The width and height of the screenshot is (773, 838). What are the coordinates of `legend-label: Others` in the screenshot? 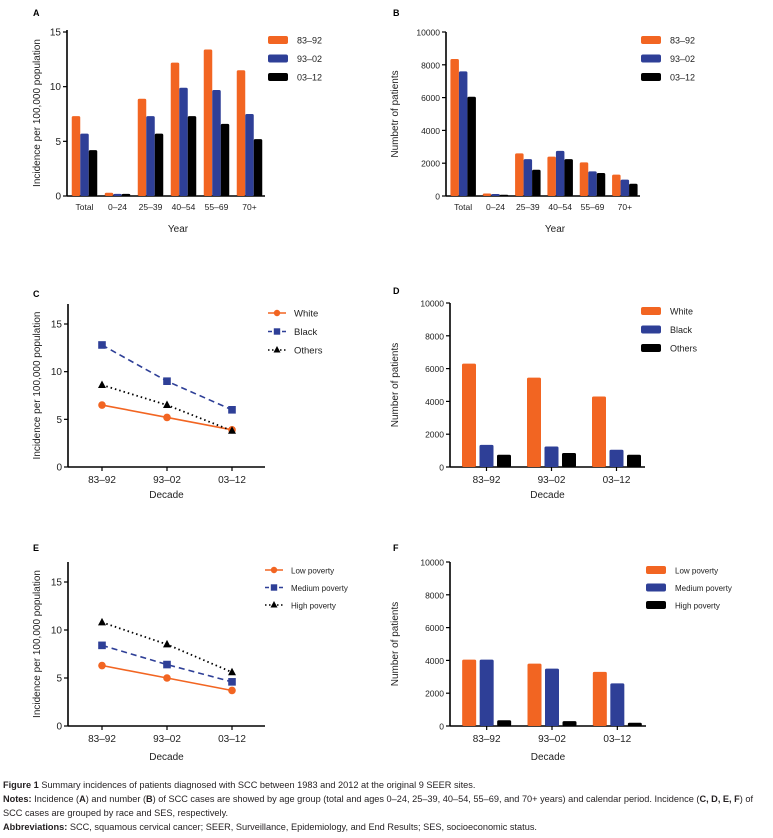 It's located at (308, 351).